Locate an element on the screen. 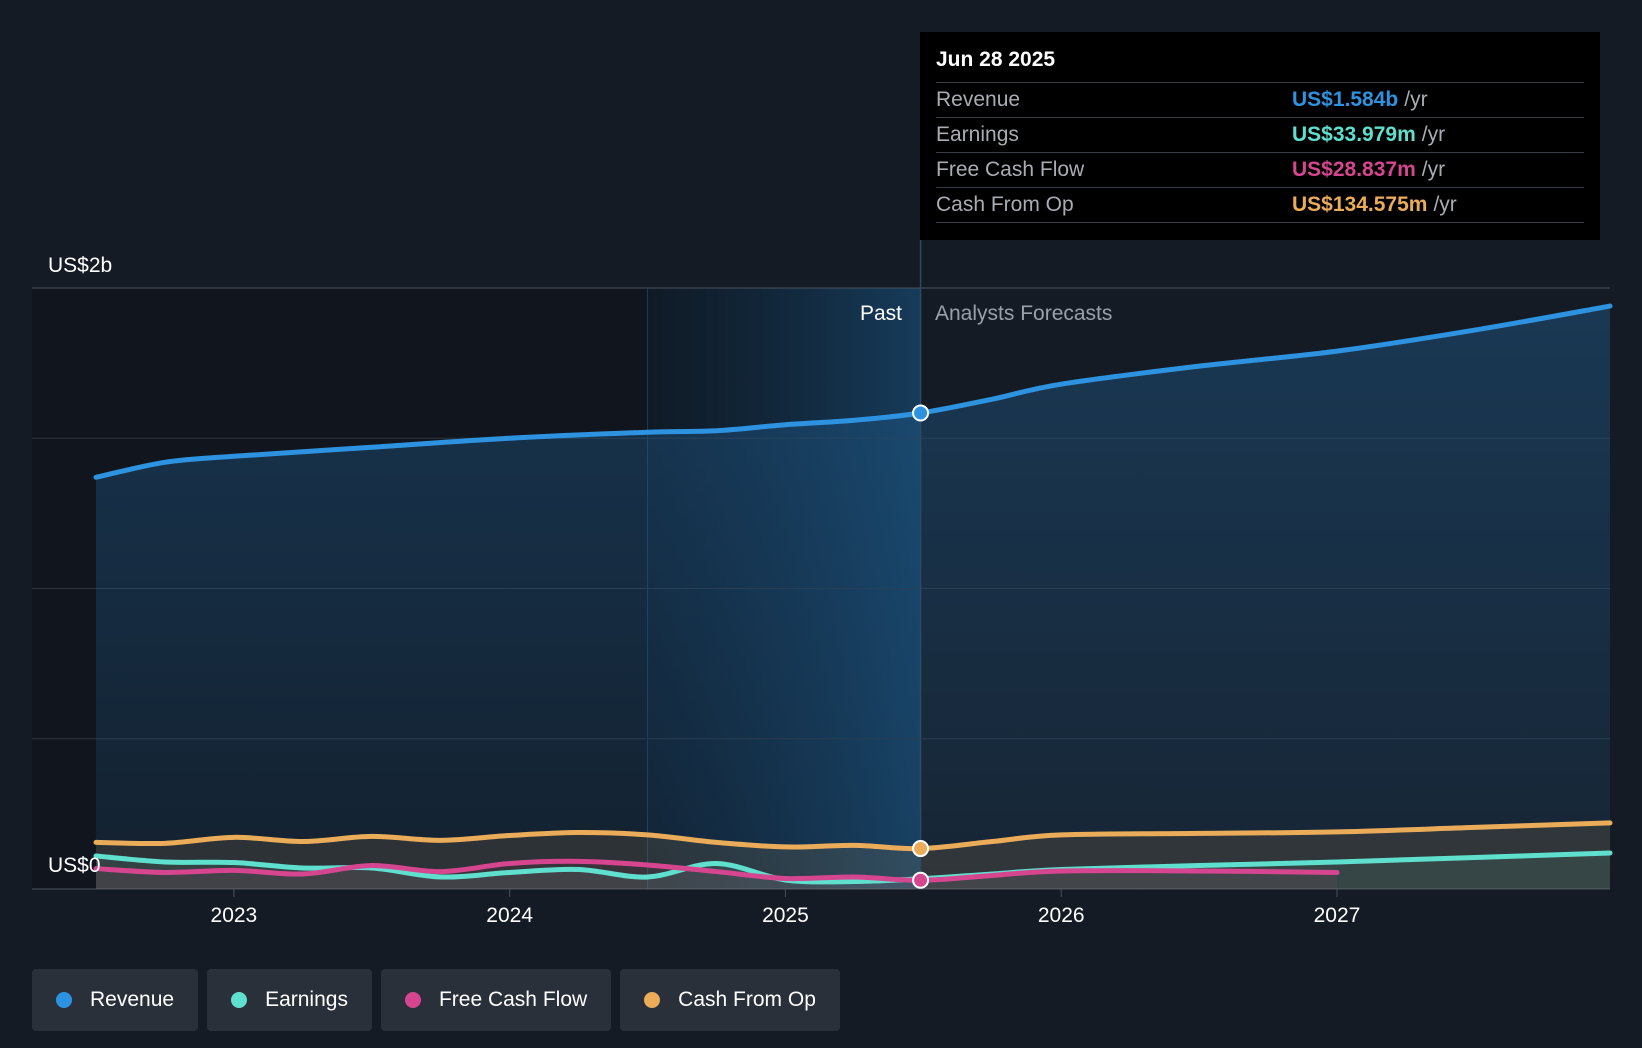 This screenshot has width=1642, height=1048. marker-cash-from-op is located at coordinates (921, 849).